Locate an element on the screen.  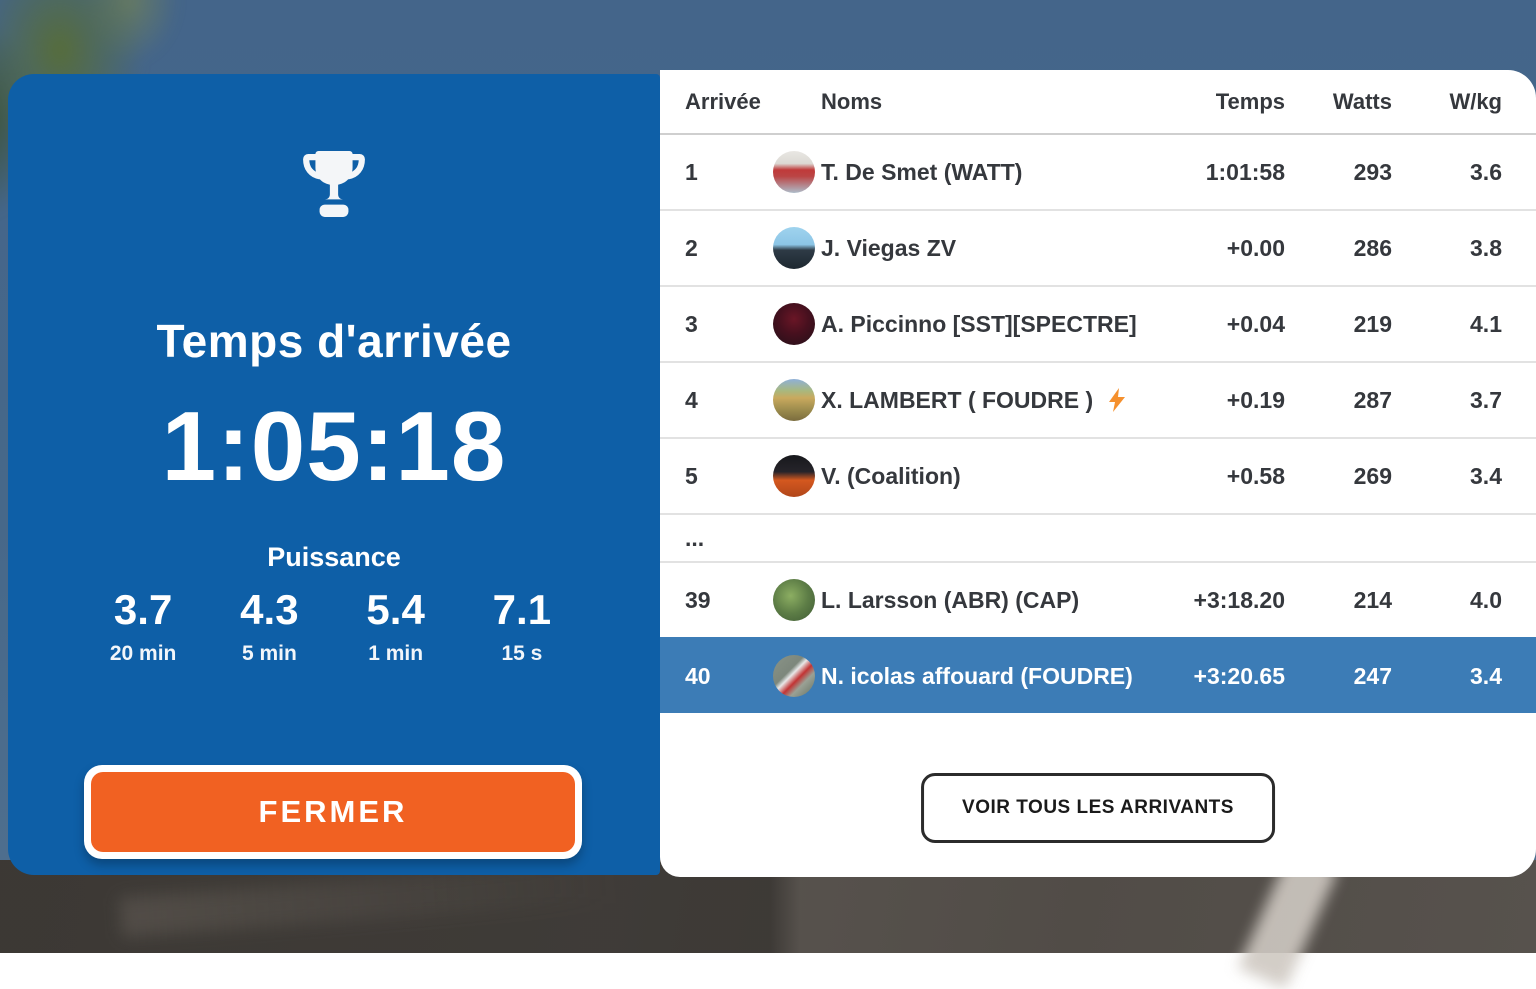
power-value: 5.4 is located at coordinates (396, 610).